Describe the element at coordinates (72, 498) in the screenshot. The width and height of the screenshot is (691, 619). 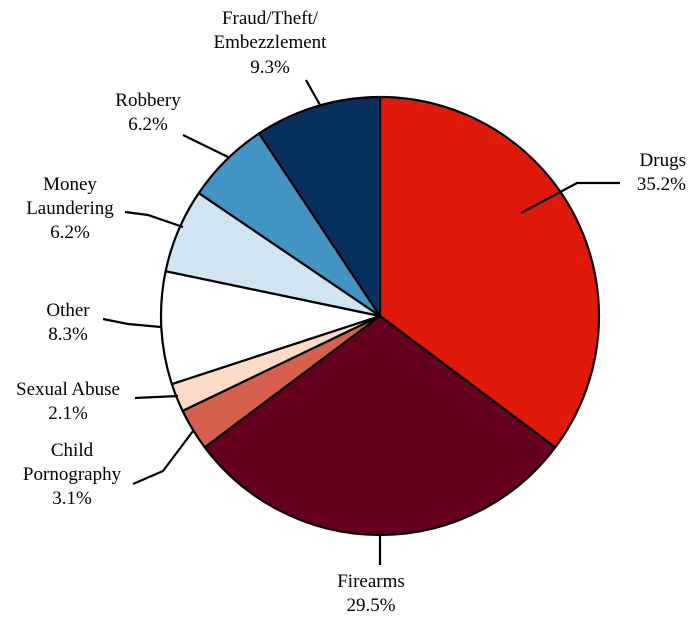
I see `slice-value-child-pornography: 3.1%` at that location.